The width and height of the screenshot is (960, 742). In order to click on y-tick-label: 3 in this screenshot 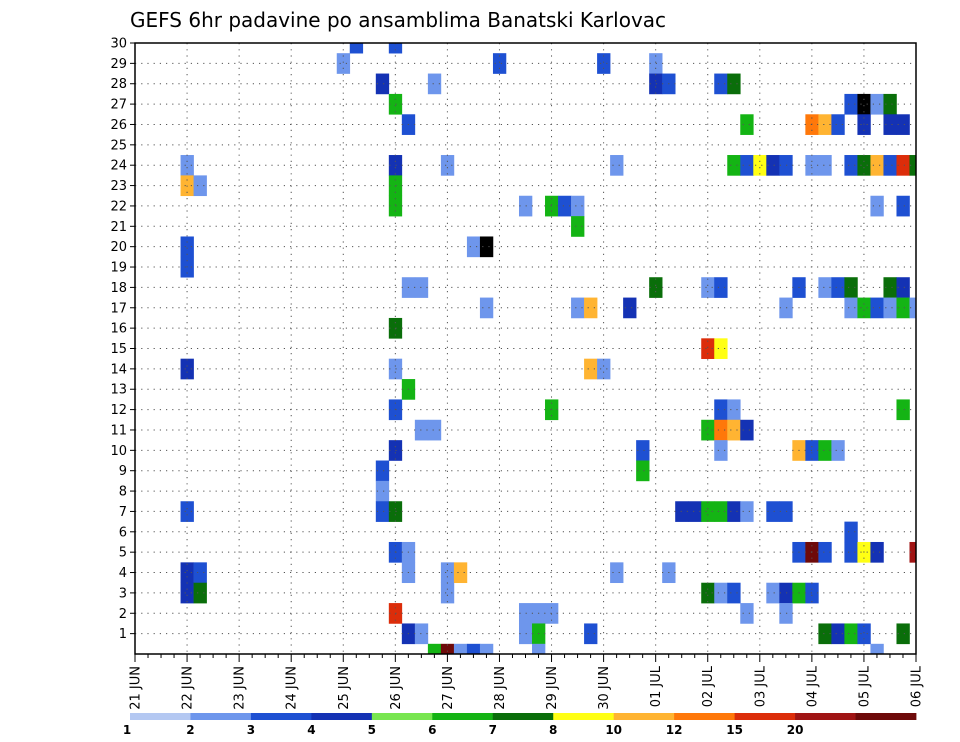, I will do `click(123, 593)`.